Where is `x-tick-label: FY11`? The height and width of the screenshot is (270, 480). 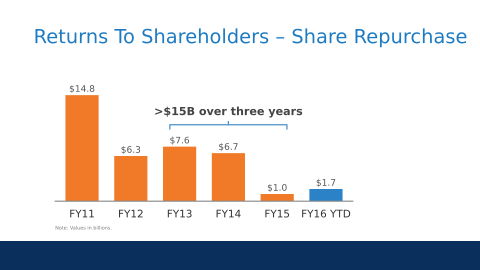 x-tick-label: FY11 is located at coordinates (82, 214).